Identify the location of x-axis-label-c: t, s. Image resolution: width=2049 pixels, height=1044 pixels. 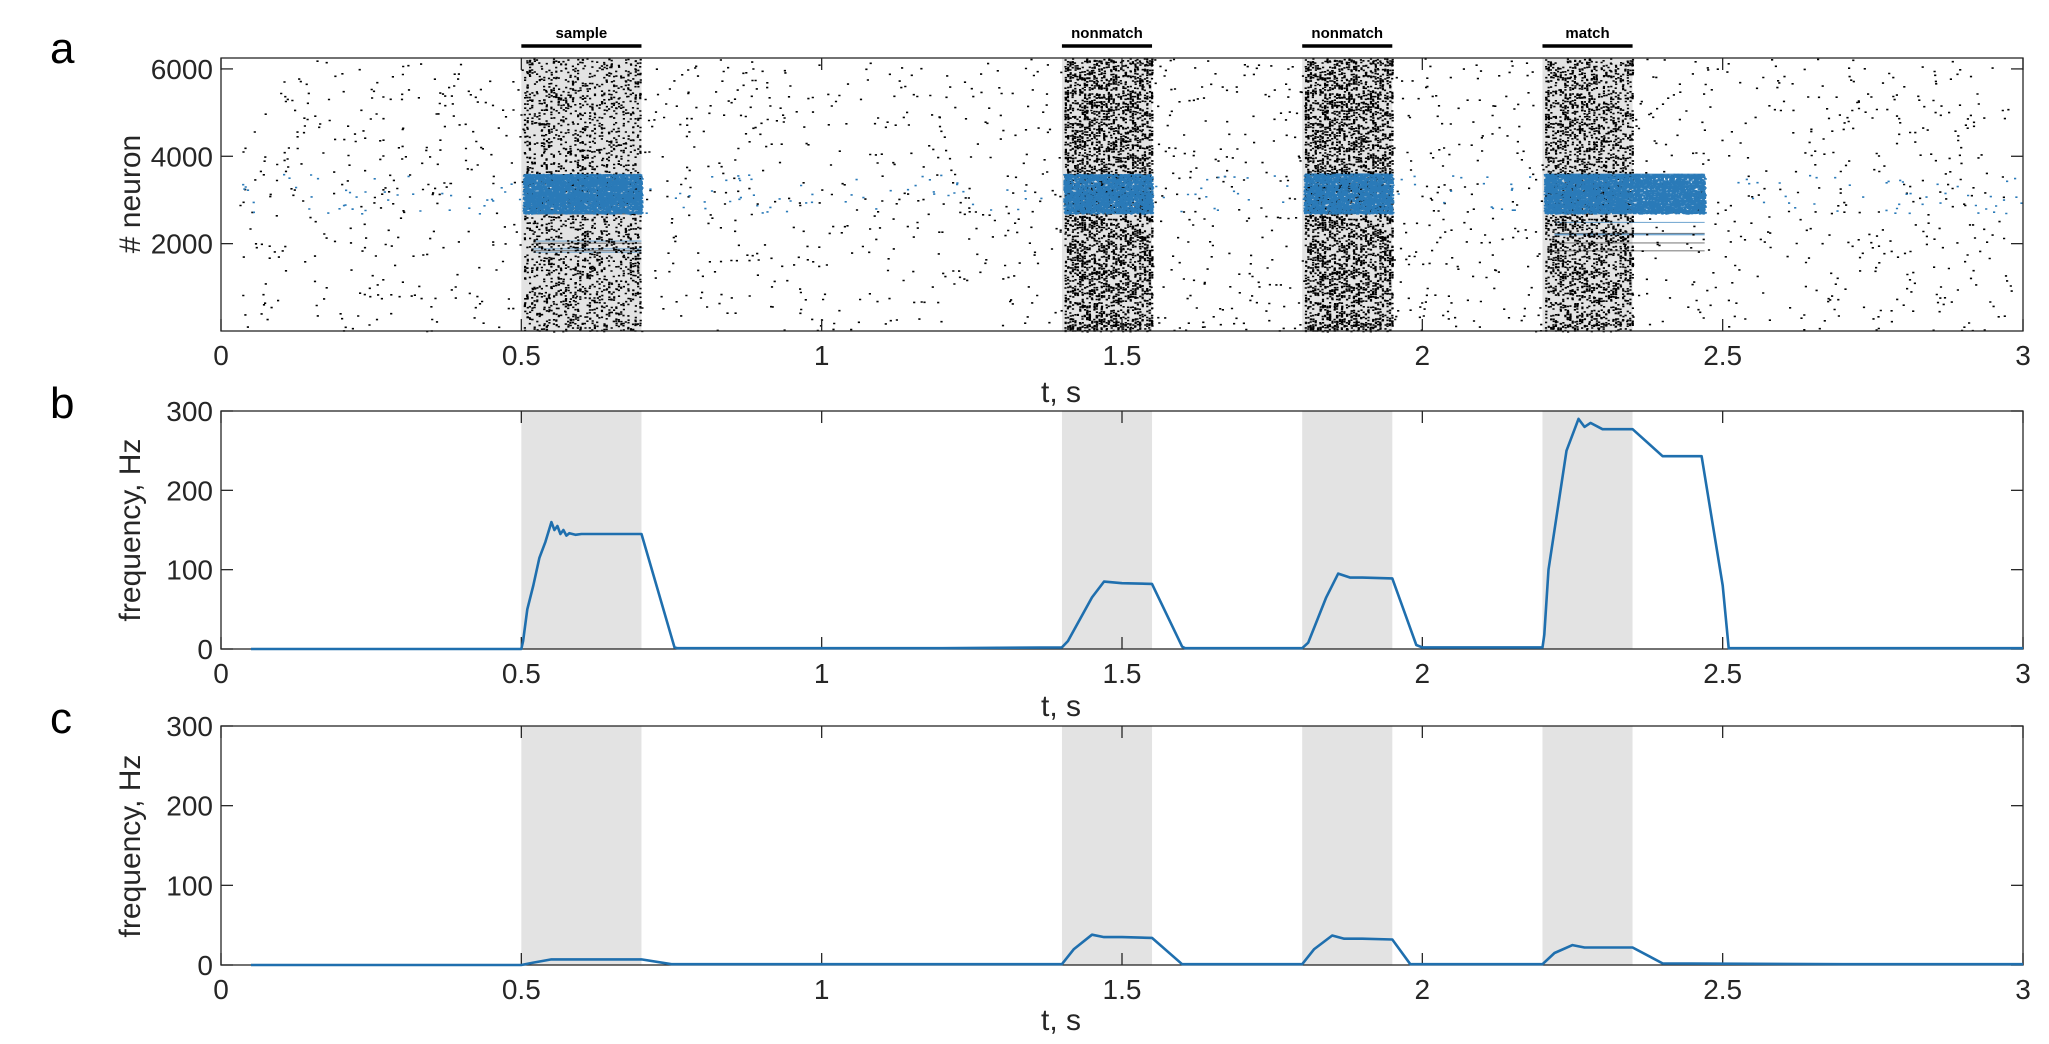
(1061, 1020).